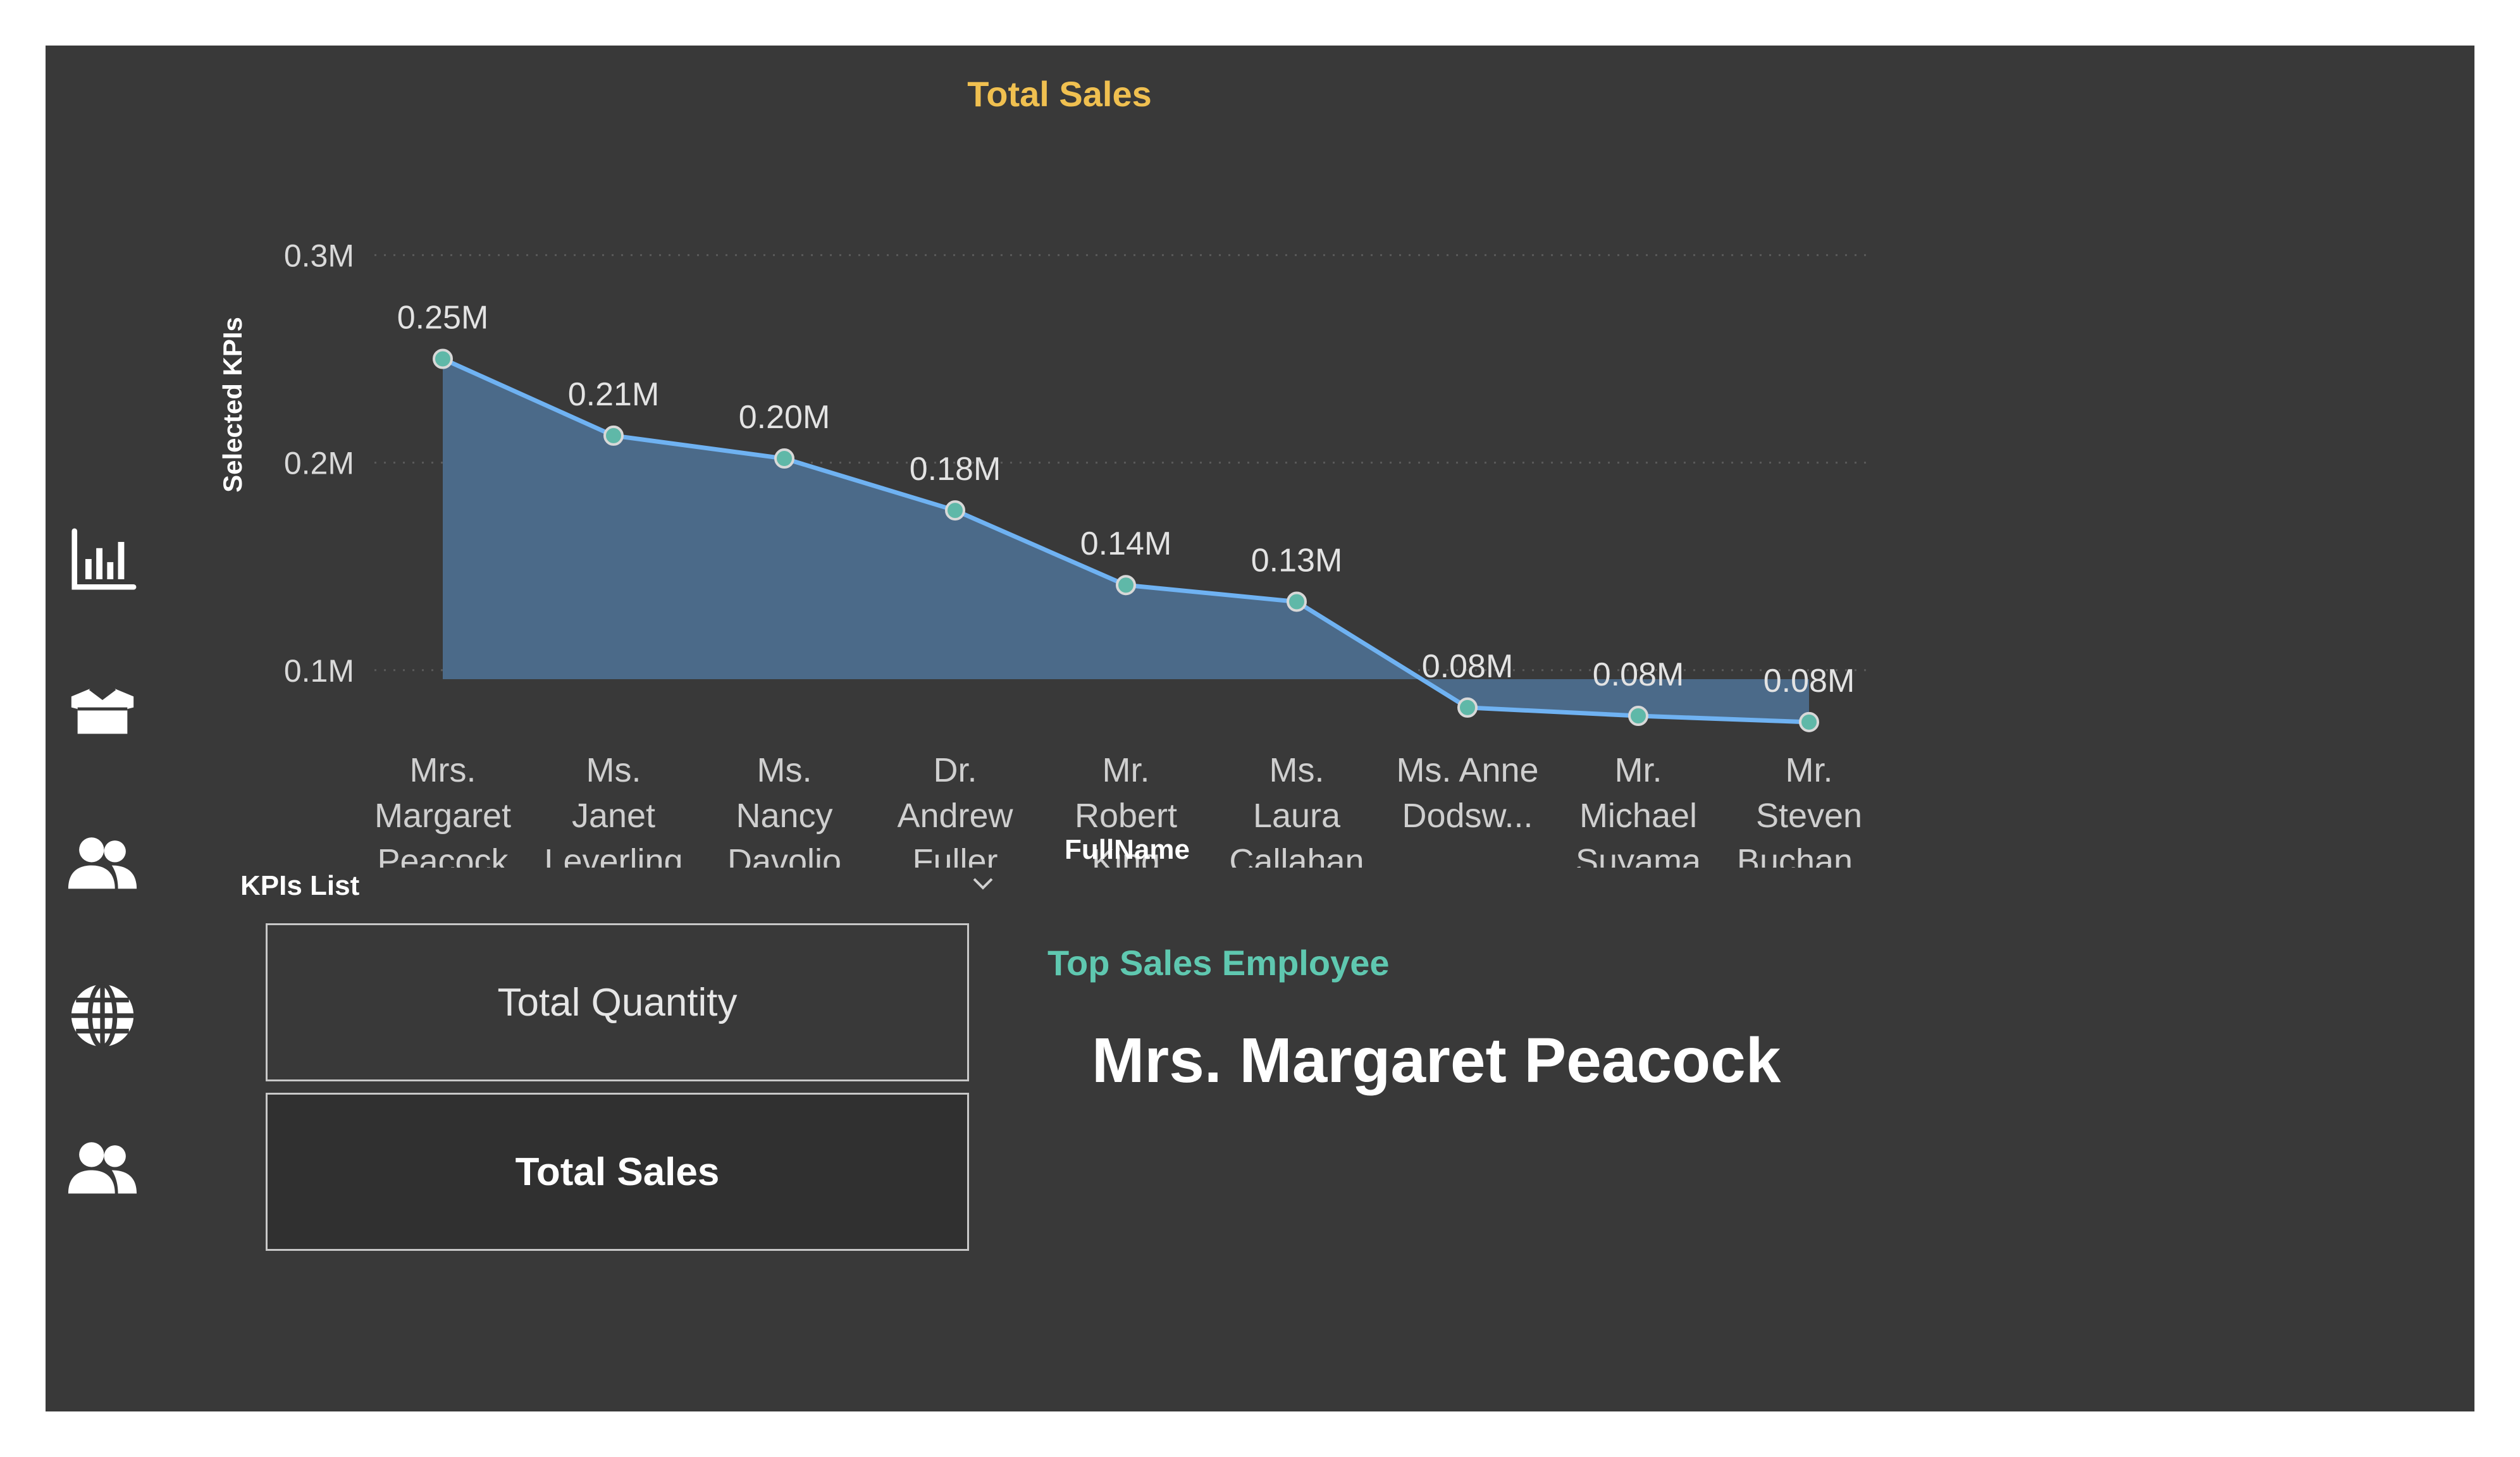  What do you see at coordinates (983, 883) in the screenshot?
I see `chevron-down-icon` at bounding box center [983, 883].